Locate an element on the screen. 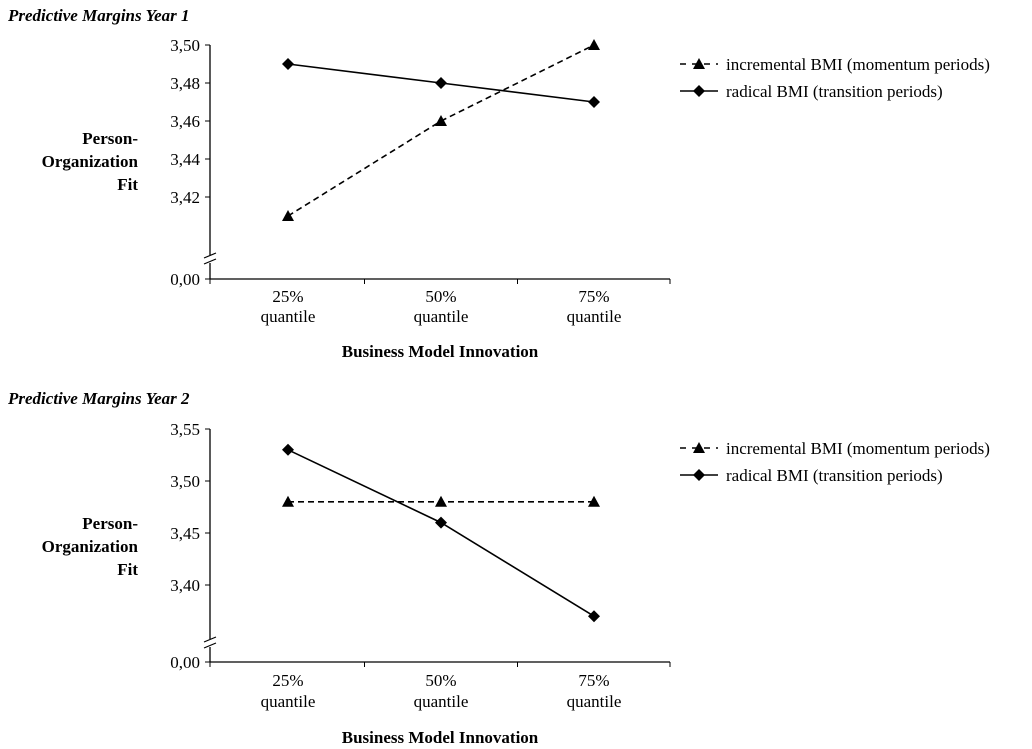 The height and width of the screenshot is (749, 1032). y-tick-label: 3,45 is located at coordinates (185, 533).